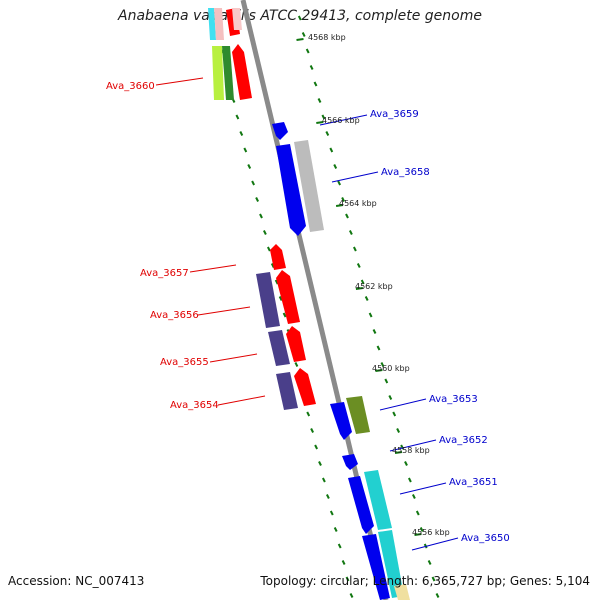 This screenshot has height=600, width=600. I want to click on gene-label-ava-3659: Ava_3659, so click(394, 114).